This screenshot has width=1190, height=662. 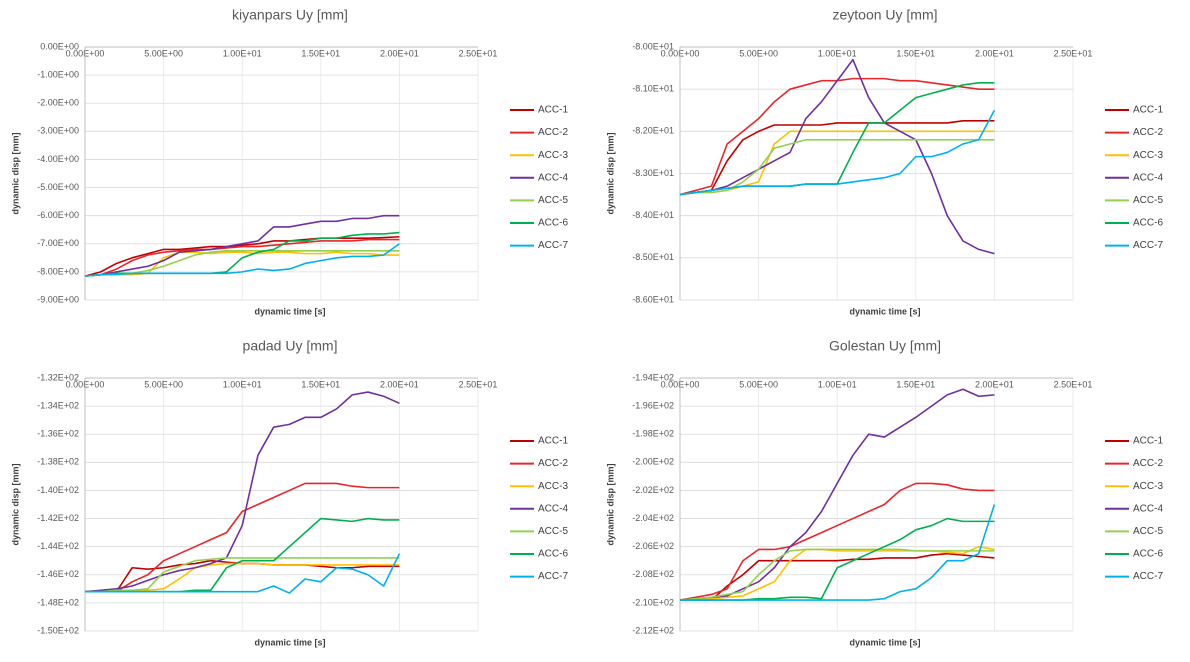 I want to click on y-tick-label: -1.36E+02, so click(x=58, y=434).